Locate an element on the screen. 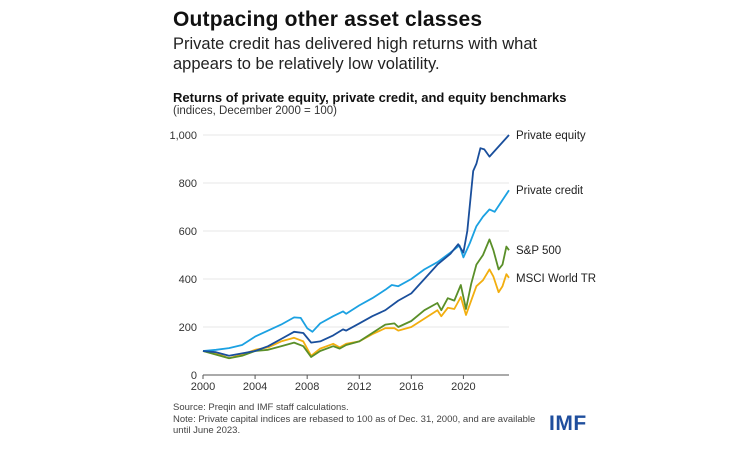 This screenshot has height=450, width=750. legend-label: MSCI World TR is located at coordinates (556, 279).